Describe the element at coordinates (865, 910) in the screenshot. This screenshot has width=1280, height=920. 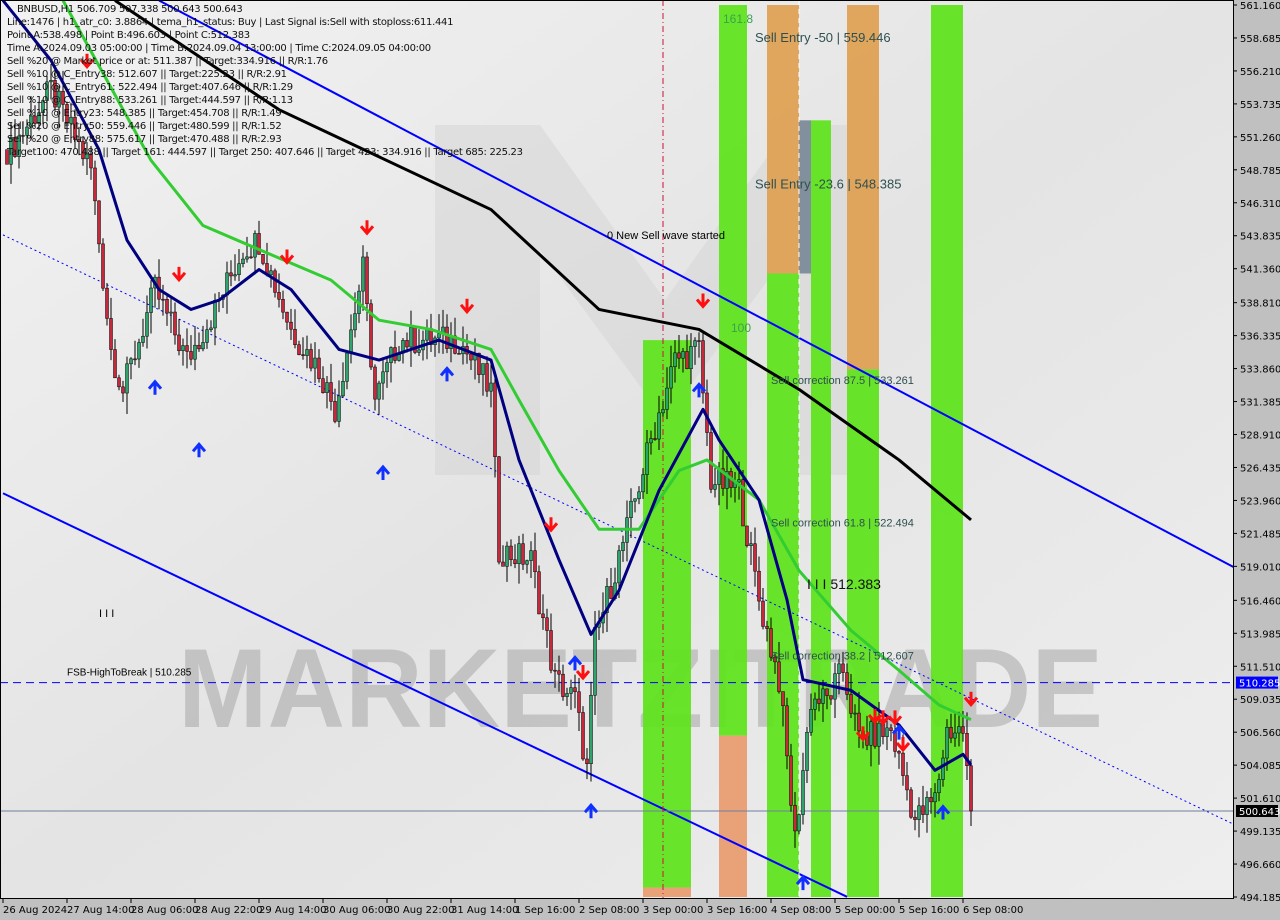
I see `x-tick-label: 5 Sep 00:00` at that location.